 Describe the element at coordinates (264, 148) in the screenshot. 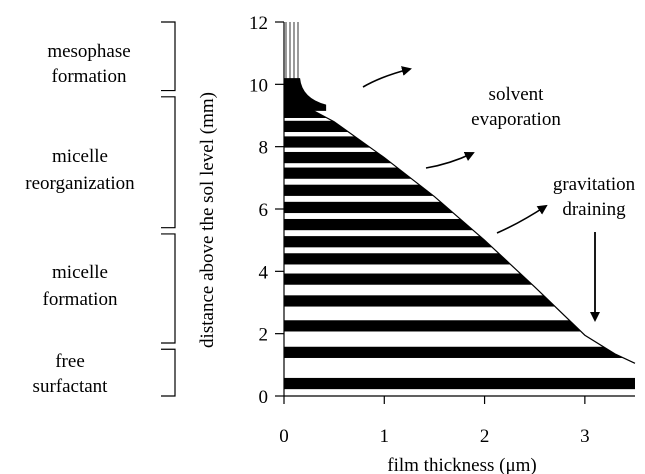

I see `y-tick-label: 8` at that location.